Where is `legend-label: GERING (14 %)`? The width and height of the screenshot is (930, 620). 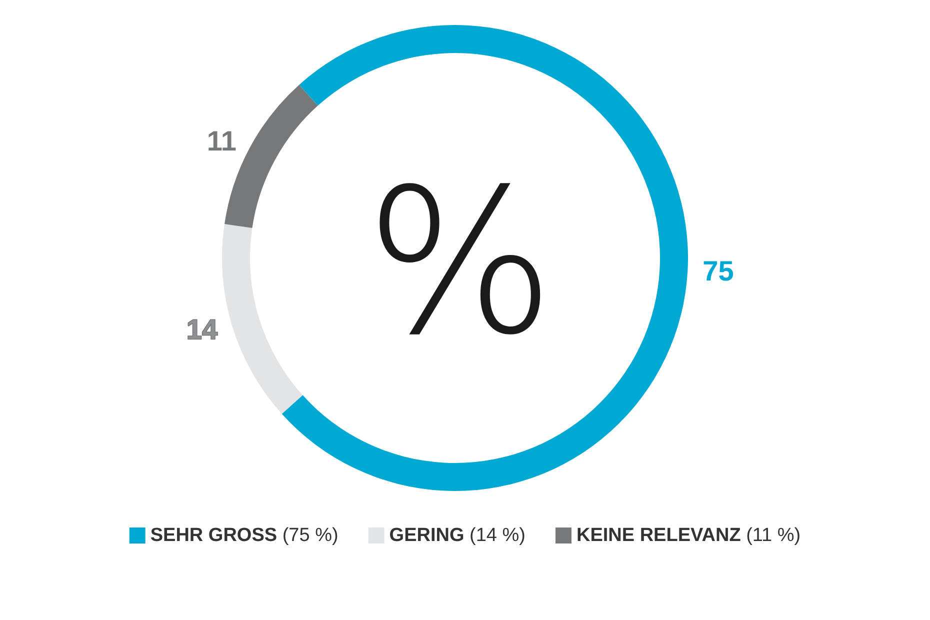
legend-label: GERING (14 %) is located at coordinates (457, 535).